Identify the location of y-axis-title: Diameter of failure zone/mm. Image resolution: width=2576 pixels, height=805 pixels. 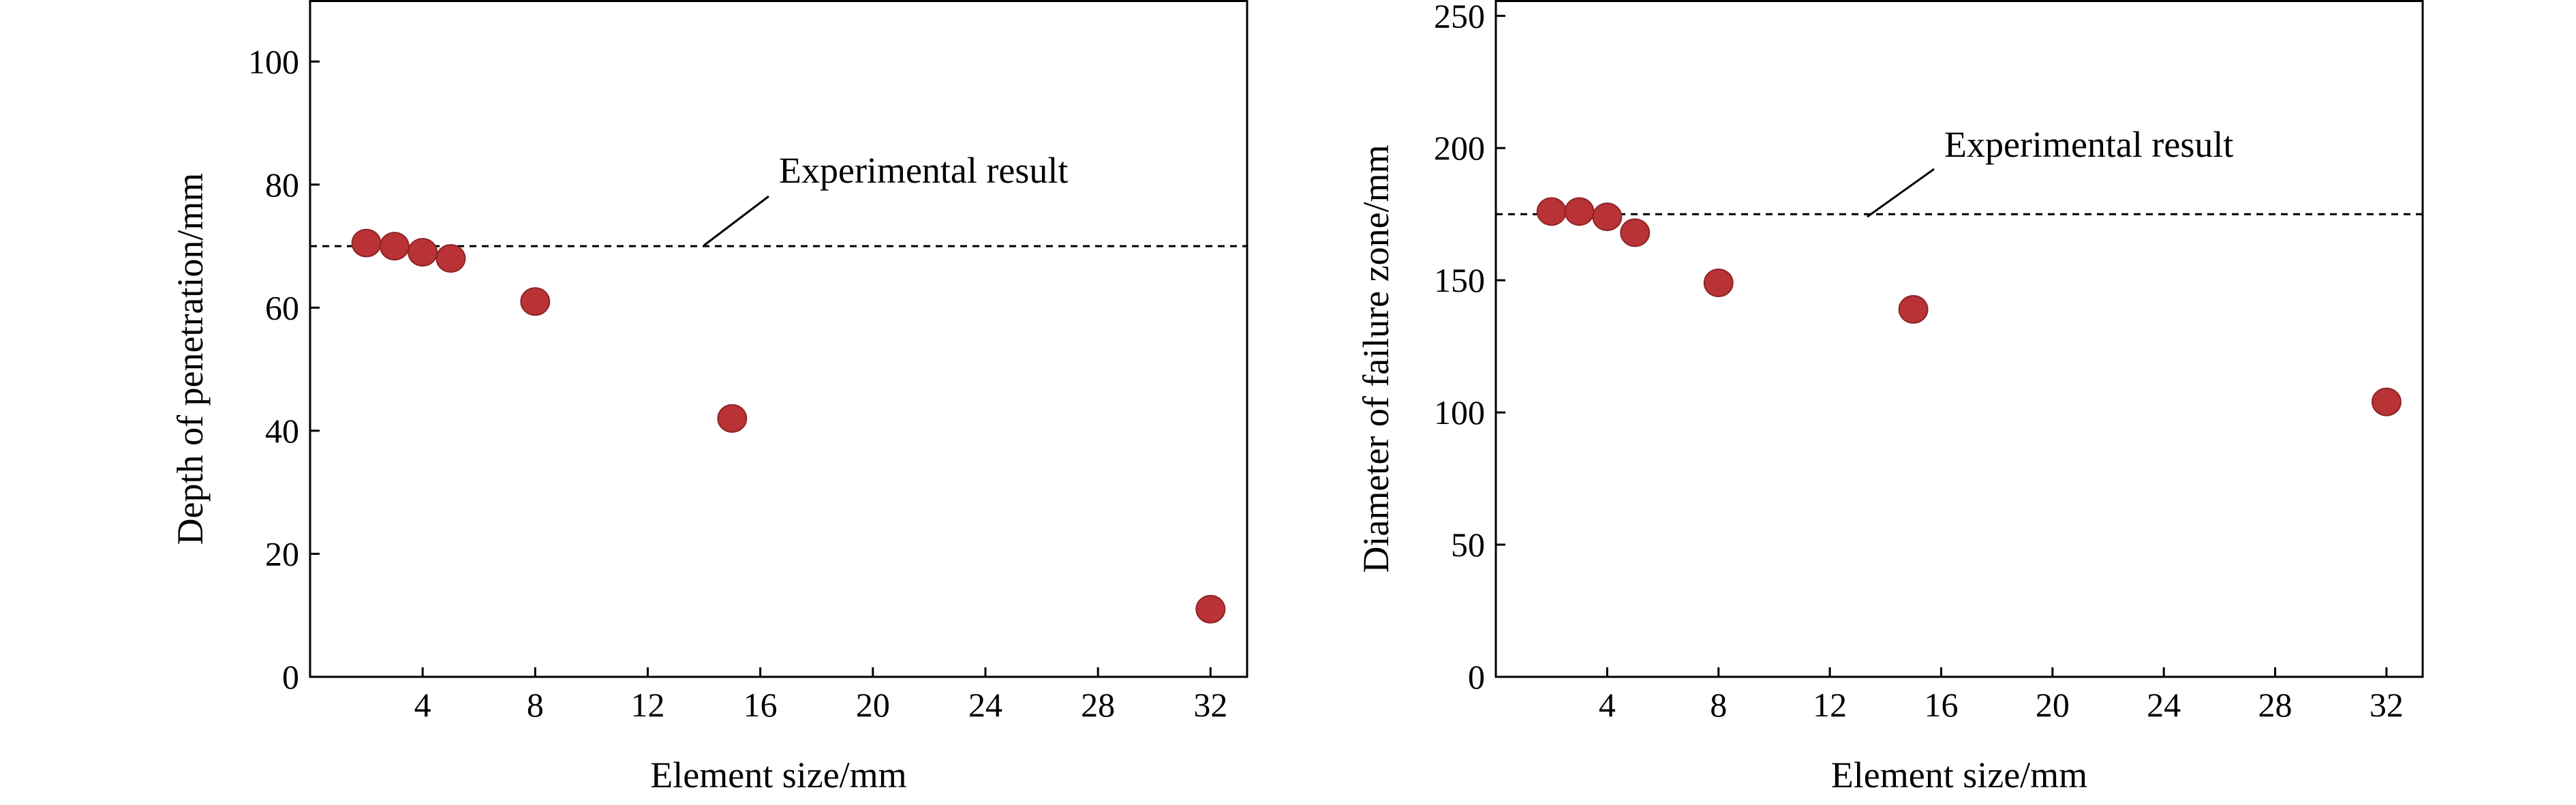
(1375, 359).